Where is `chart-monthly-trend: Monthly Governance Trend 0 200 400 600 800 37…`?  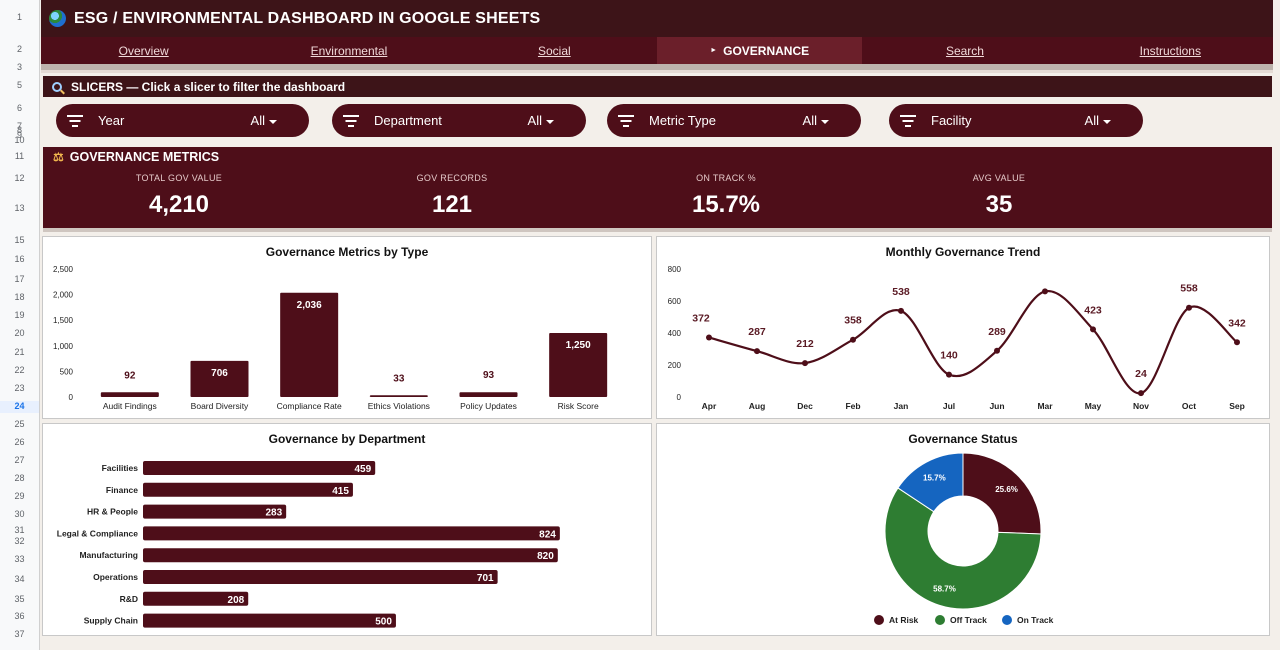 chart-monthly-trend: Monthly Governance Trend 0 200 400 600 800 37… is located at coordinates (963, 327).